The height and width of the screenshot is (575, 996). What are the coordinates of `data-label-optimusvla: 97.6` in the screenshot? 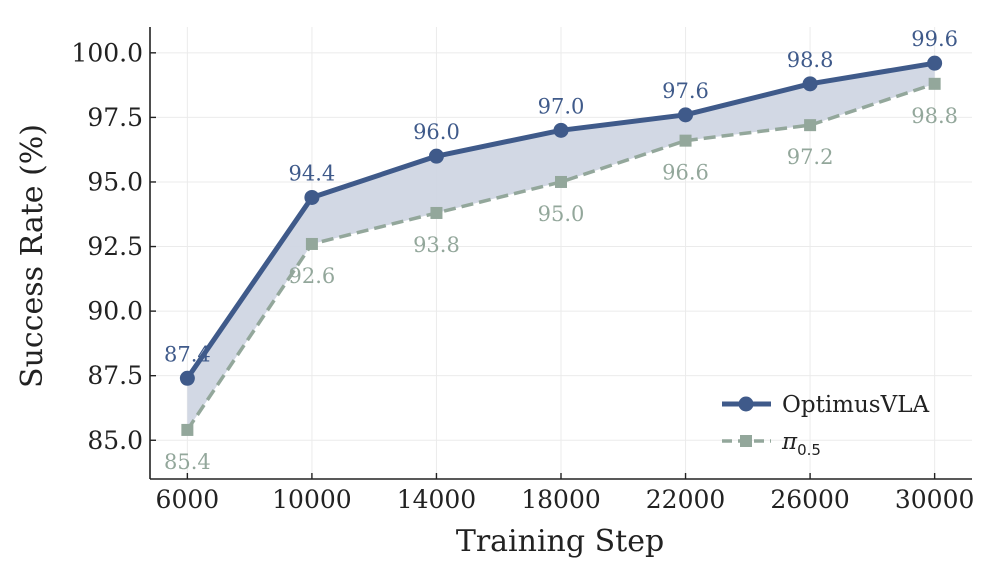 It's located at (685, 91).